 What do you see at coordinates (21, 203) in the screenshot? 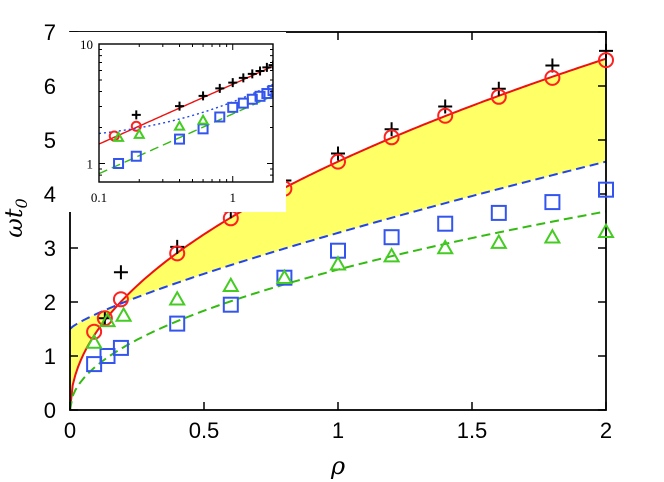
I see `y-axis-label-subscript: 0` at bounding box center [21, 203].